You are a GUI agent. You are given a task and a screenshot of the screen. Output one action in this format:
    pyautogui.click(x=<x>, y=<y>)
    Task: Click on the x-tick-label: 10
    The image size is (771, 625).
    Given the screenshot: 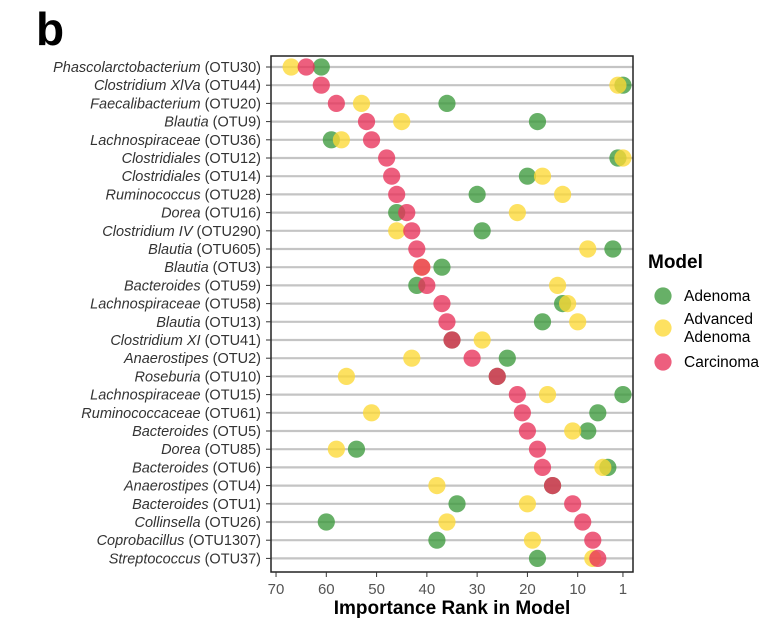 What is the action you would take?
    pyautogui.click(x=577, y=589)
    